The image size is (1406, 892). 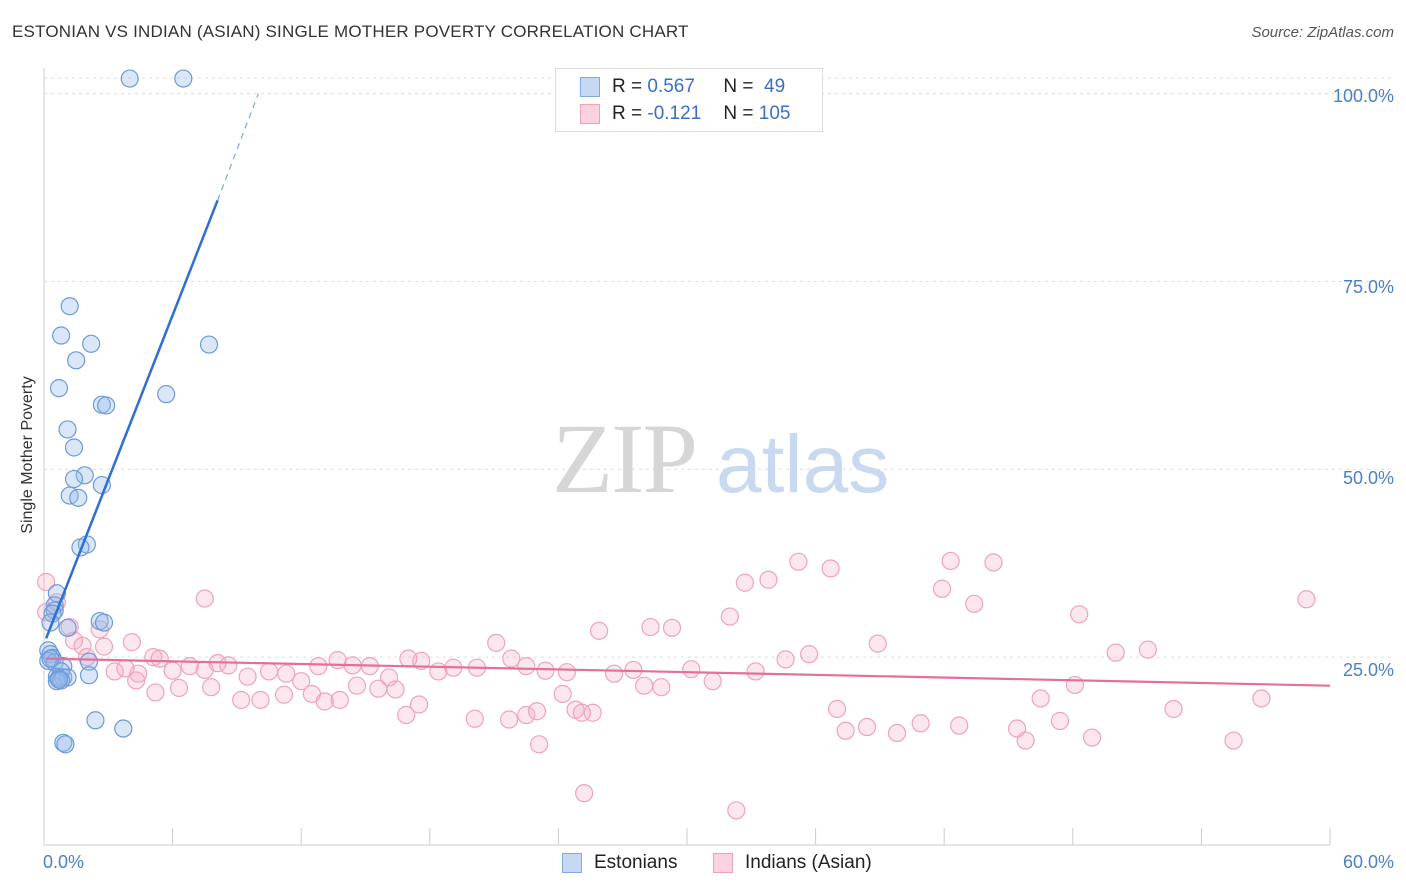 I want to click on bottom-legend-estonians: Estonians, so click(x=619, y=863).